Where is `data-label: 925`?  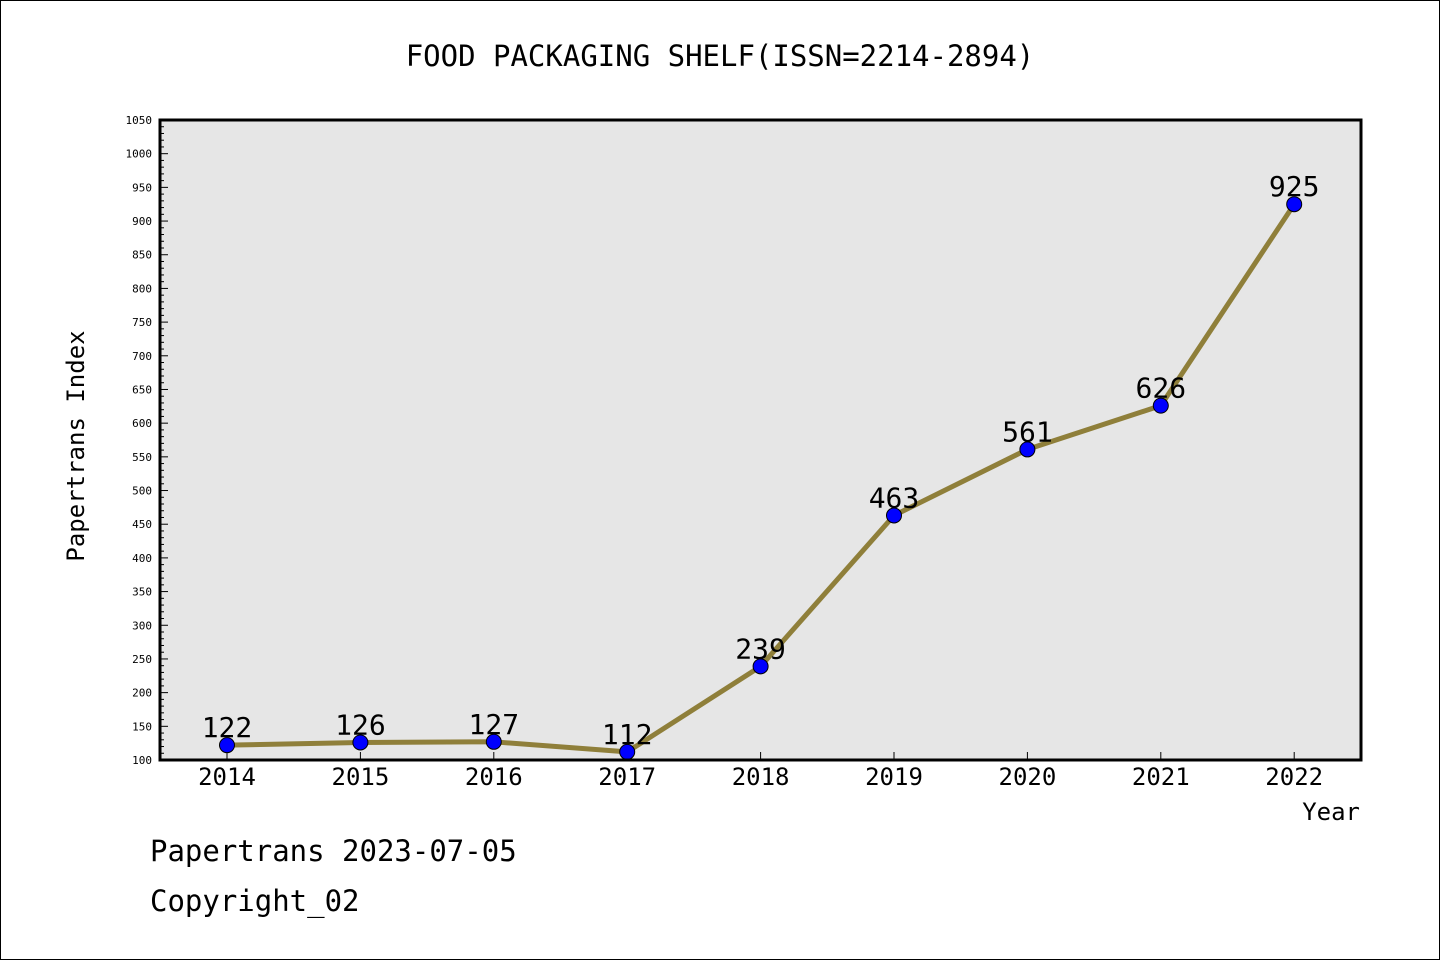 data-label: 925 is located at coordinates (1294, 186).